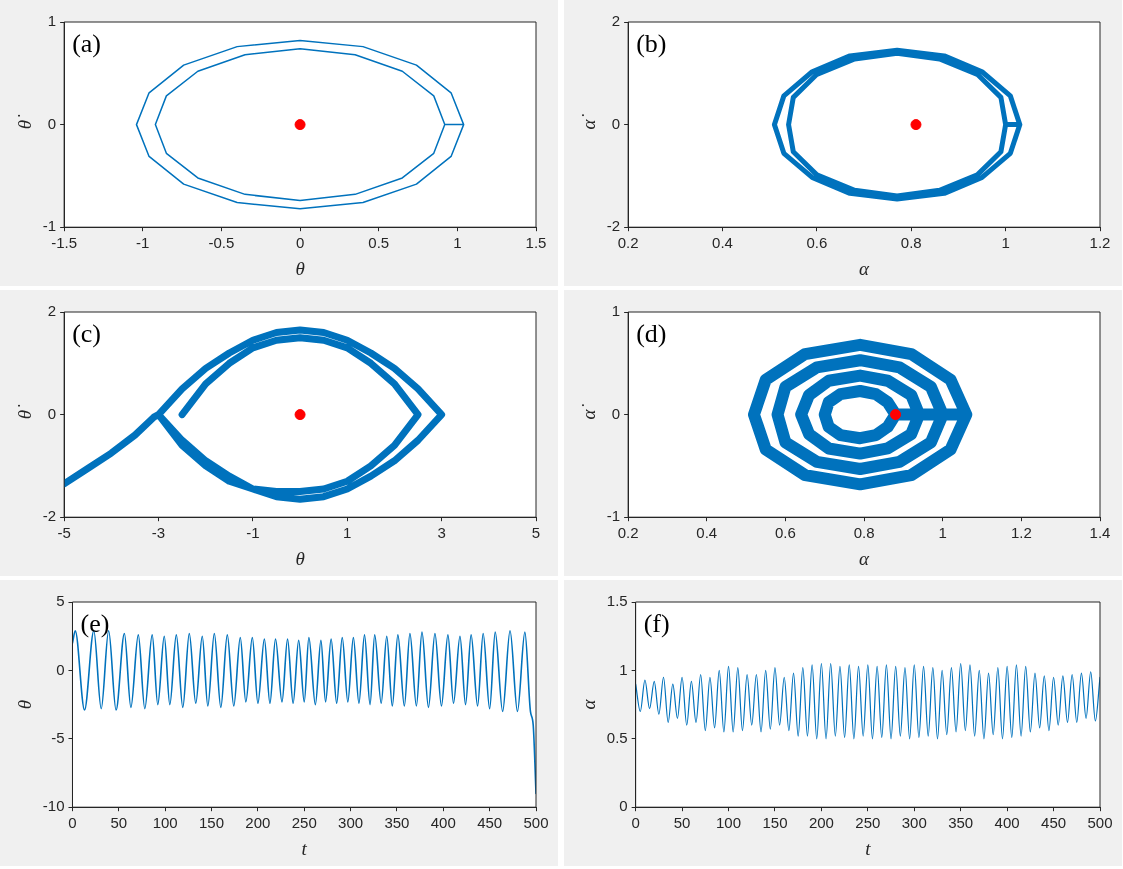  What do you see at coordinates (651, 333) in the screenshot?
I see `annotation: (d)` at bounding box center [651, 333].